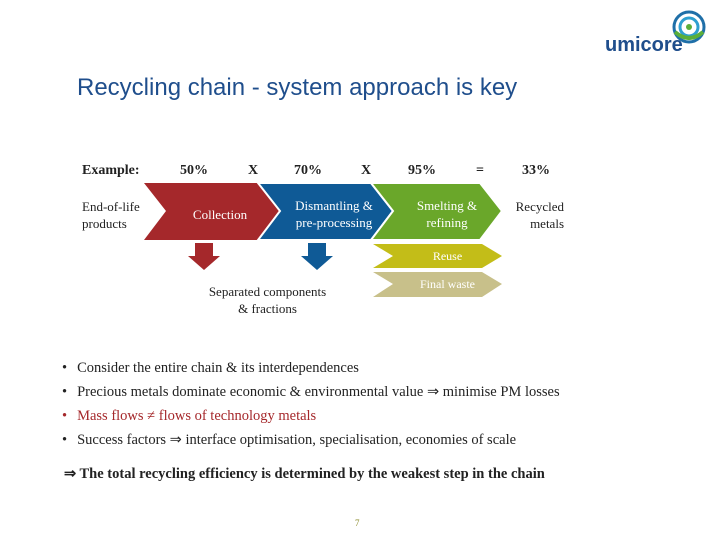 This screenshot has width=720, height=540. What do you see at coordinates (297, 87) in the screenshot?
I see `page-title: Recycling chain - system approach is key` at bounding box center [297, 87].